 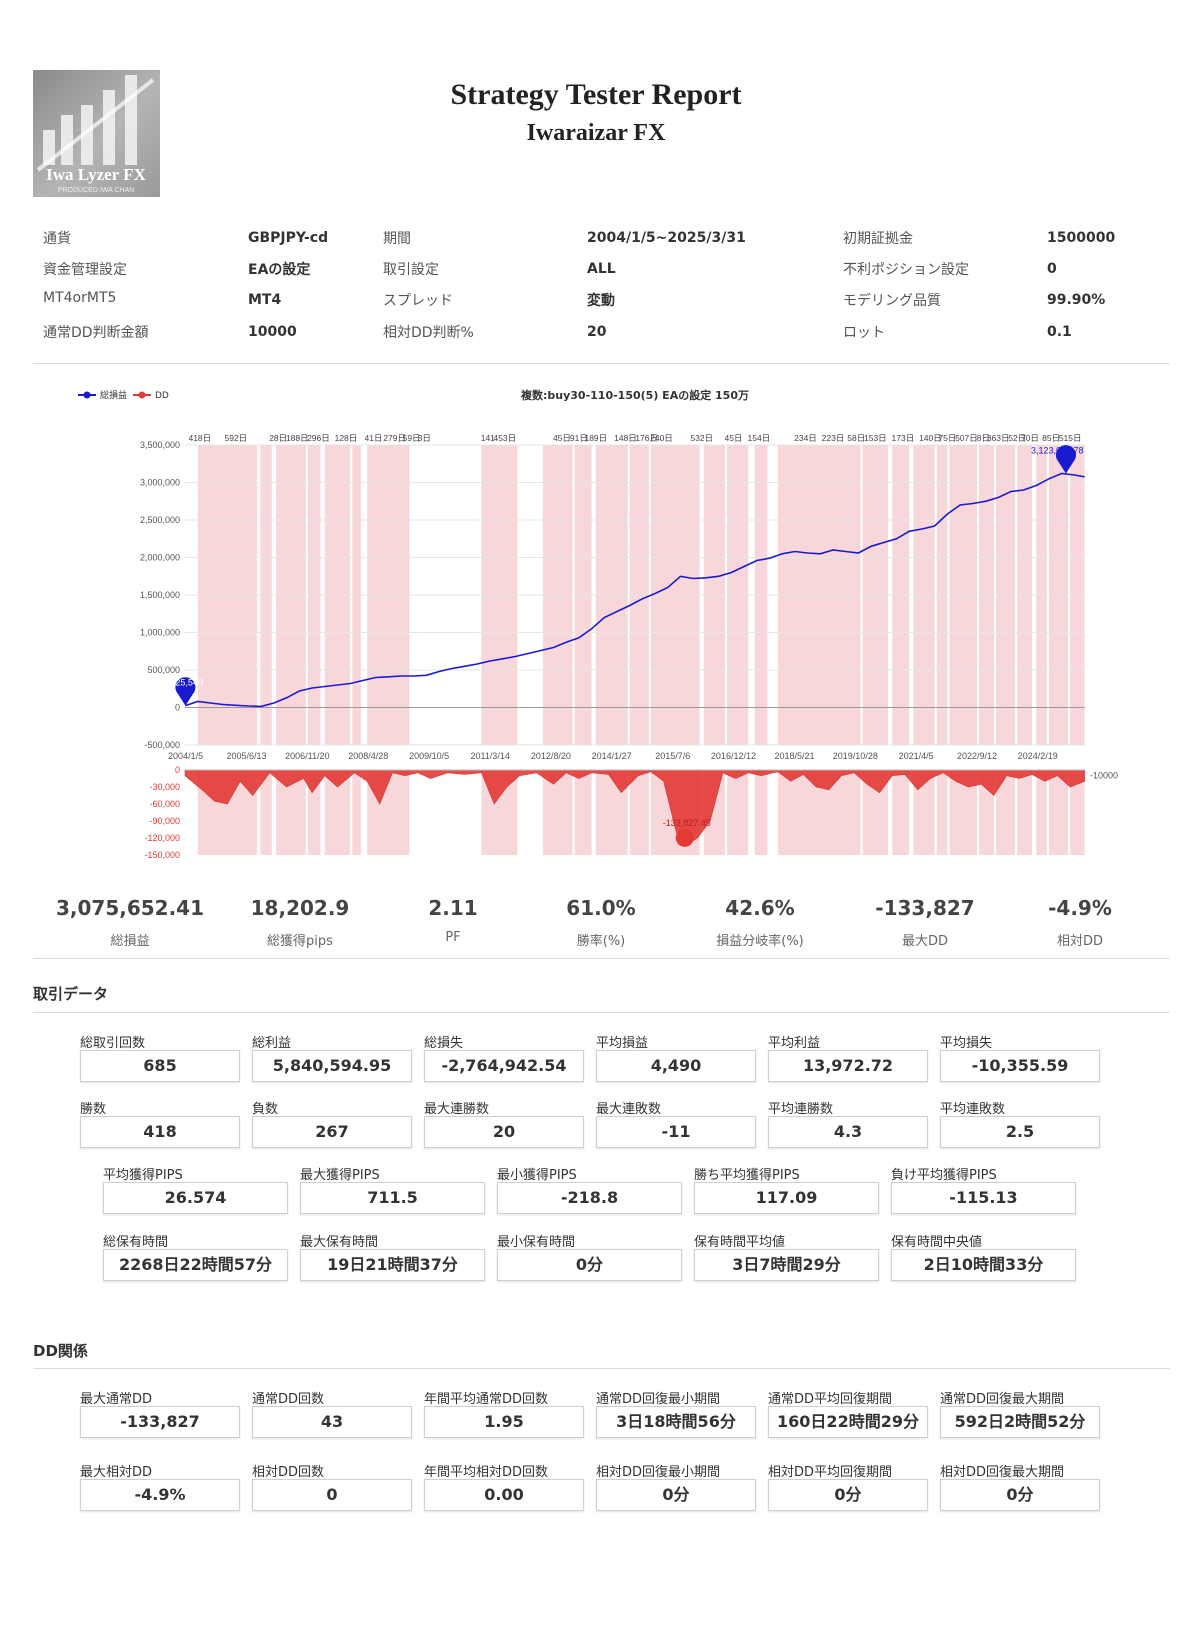 I want to click on settings-row: MT4orMT5 MT4 スプレッド 変動 モデリング品質 99.90%, so click(x=608, y=305).